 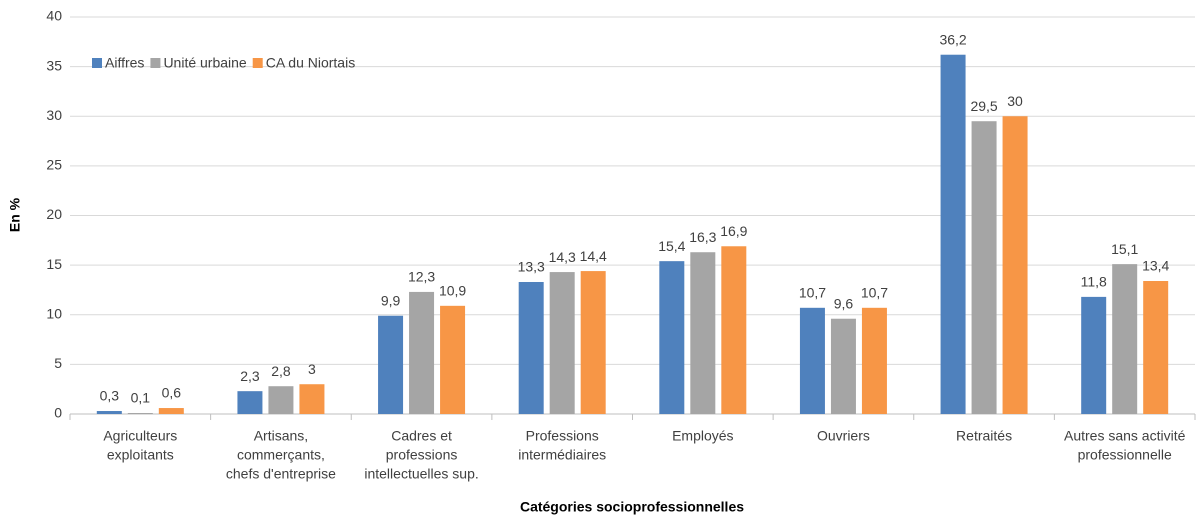 What do you see at coordinates (531, 267) in the screenshot?
I see `value-label: 13,3` at bounding box center [531, 267].